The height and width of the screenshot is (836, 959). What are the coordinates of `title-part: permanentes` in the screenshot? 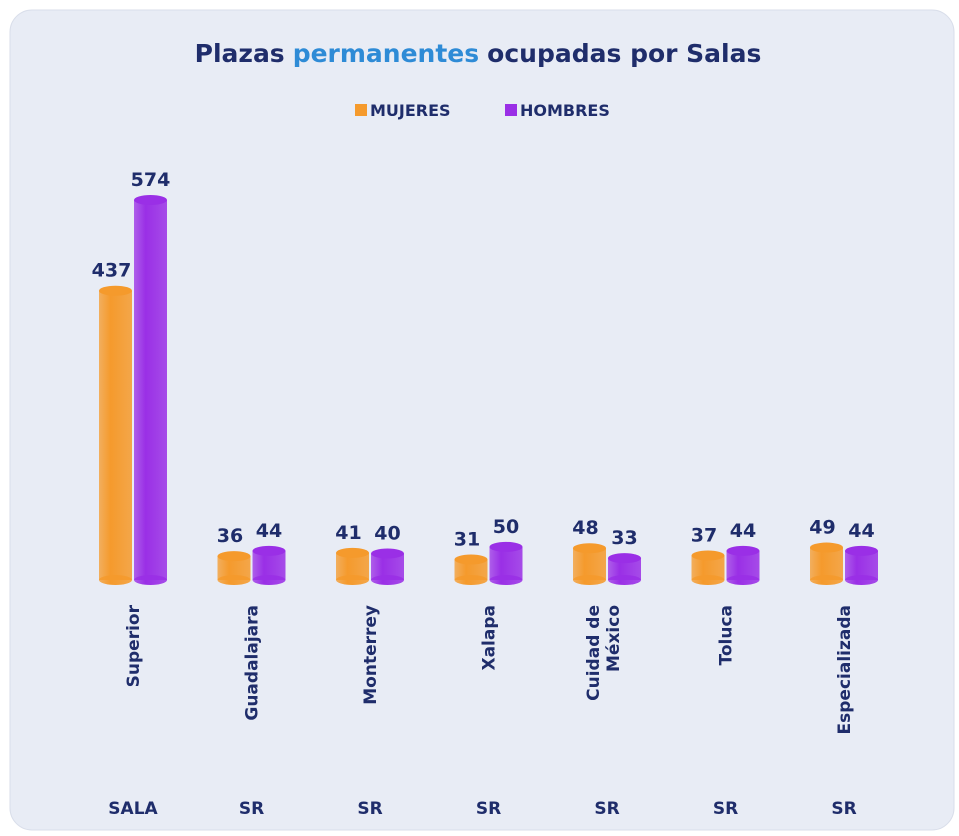 It's located at (386, 53).